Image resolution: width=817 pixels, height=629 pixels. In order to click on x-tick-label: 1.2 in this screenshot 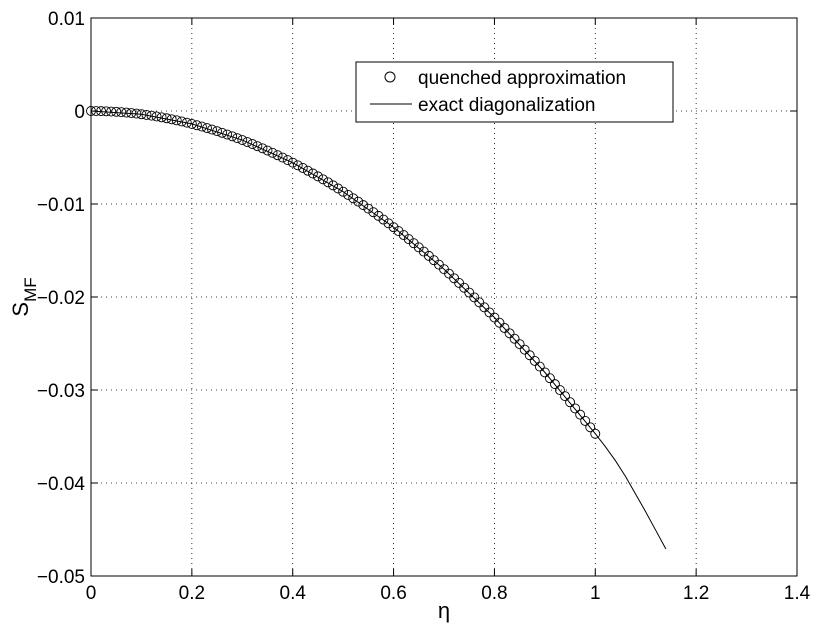, I will do `click(696, 593)`.